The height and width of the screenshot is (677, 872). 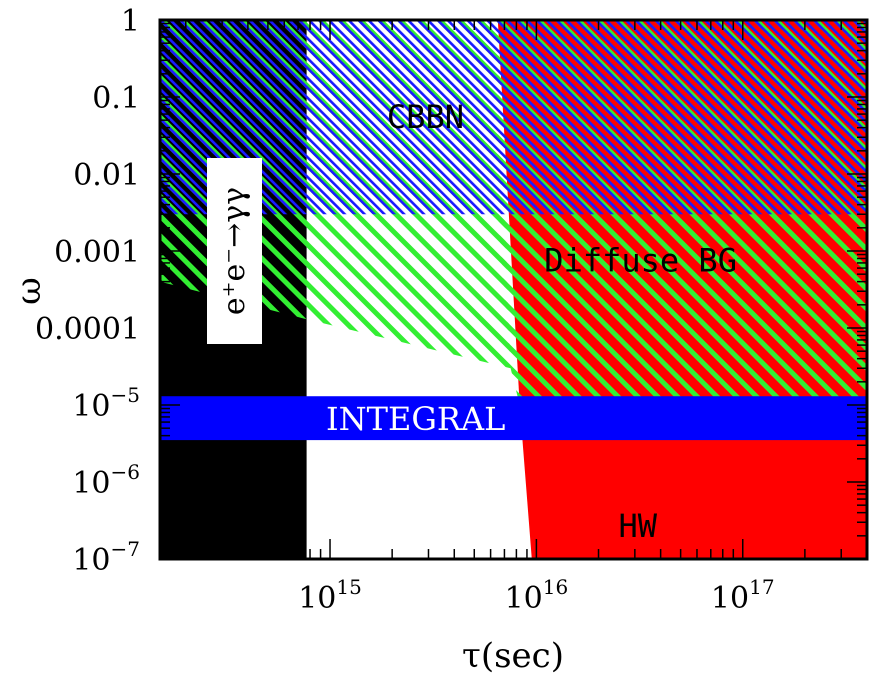 I want to click on x-tick-label: 1015, so click(x=330, y=595).